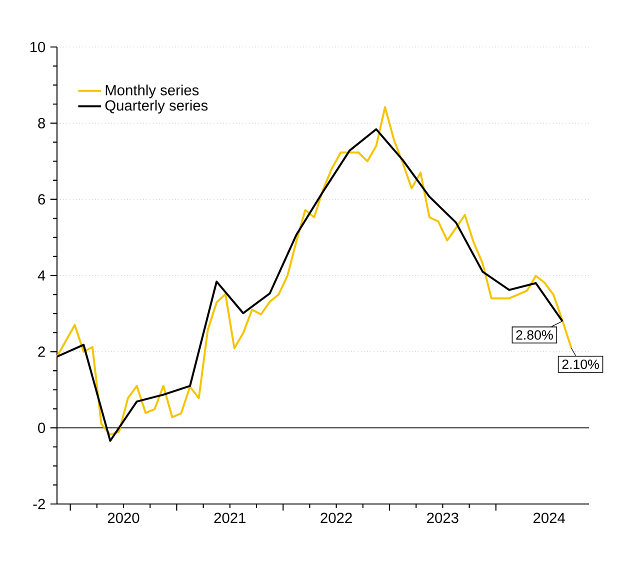 This screenshot has height=564, width=617. Describe the element at coordinates (156, 107) in the screenshot. I see `legend-label: Quarterly series` at that location.